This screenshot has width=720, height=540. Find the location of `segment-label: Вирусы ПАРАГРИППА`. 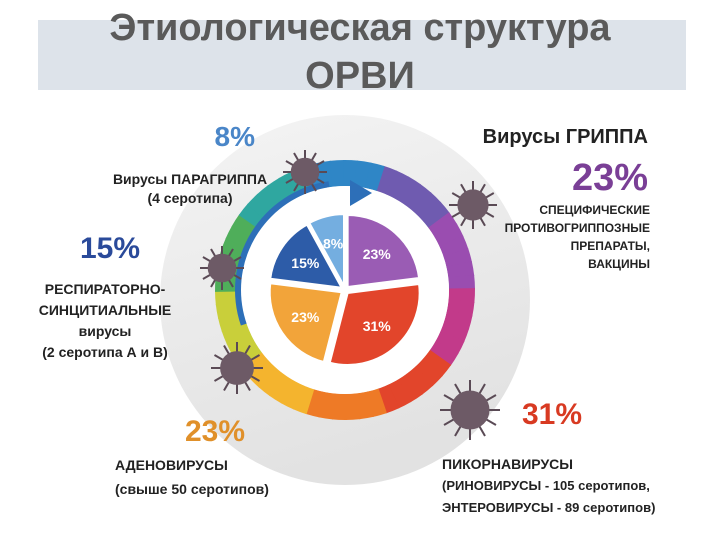

segment-label: Вирусы ПАРАГРИППА is located at coordinates (190, 179).